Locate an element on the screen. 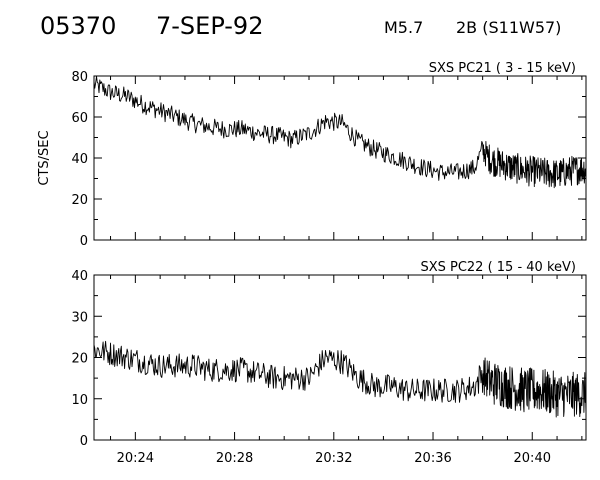  y-tick-label: 60 is located at coordinates (79, 118).